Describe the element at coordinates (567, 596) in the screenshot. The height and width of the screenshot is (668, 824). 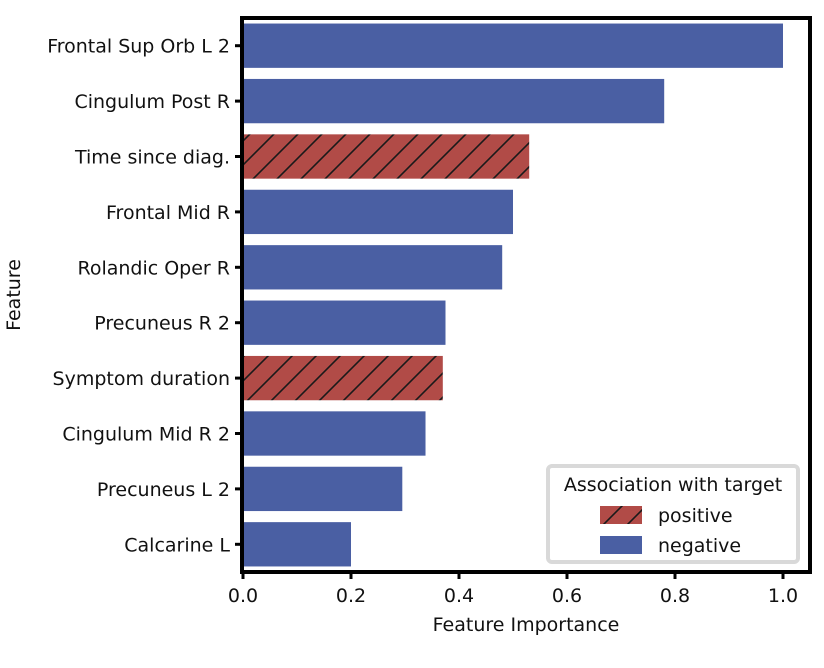
I see `x-tick-label-3: 0.6` at that location.